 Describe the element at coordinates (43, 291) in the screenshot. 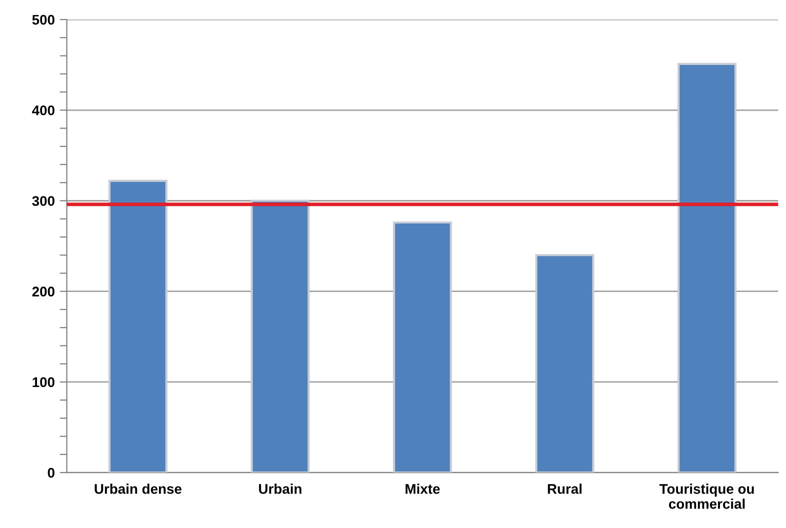

I see `y-tick-label: 200` at that location.